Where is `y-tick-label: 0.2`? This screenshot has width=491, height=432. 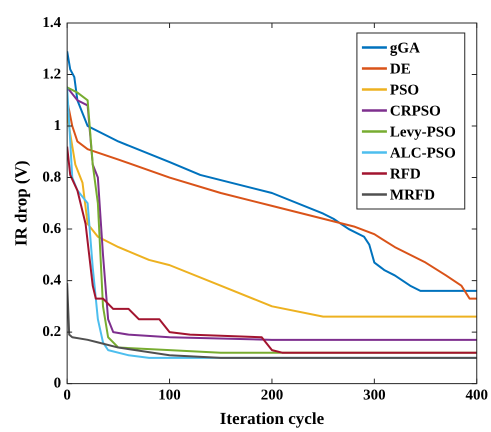
y-tick-label: 0.2 is located at coordinates (52, 332).